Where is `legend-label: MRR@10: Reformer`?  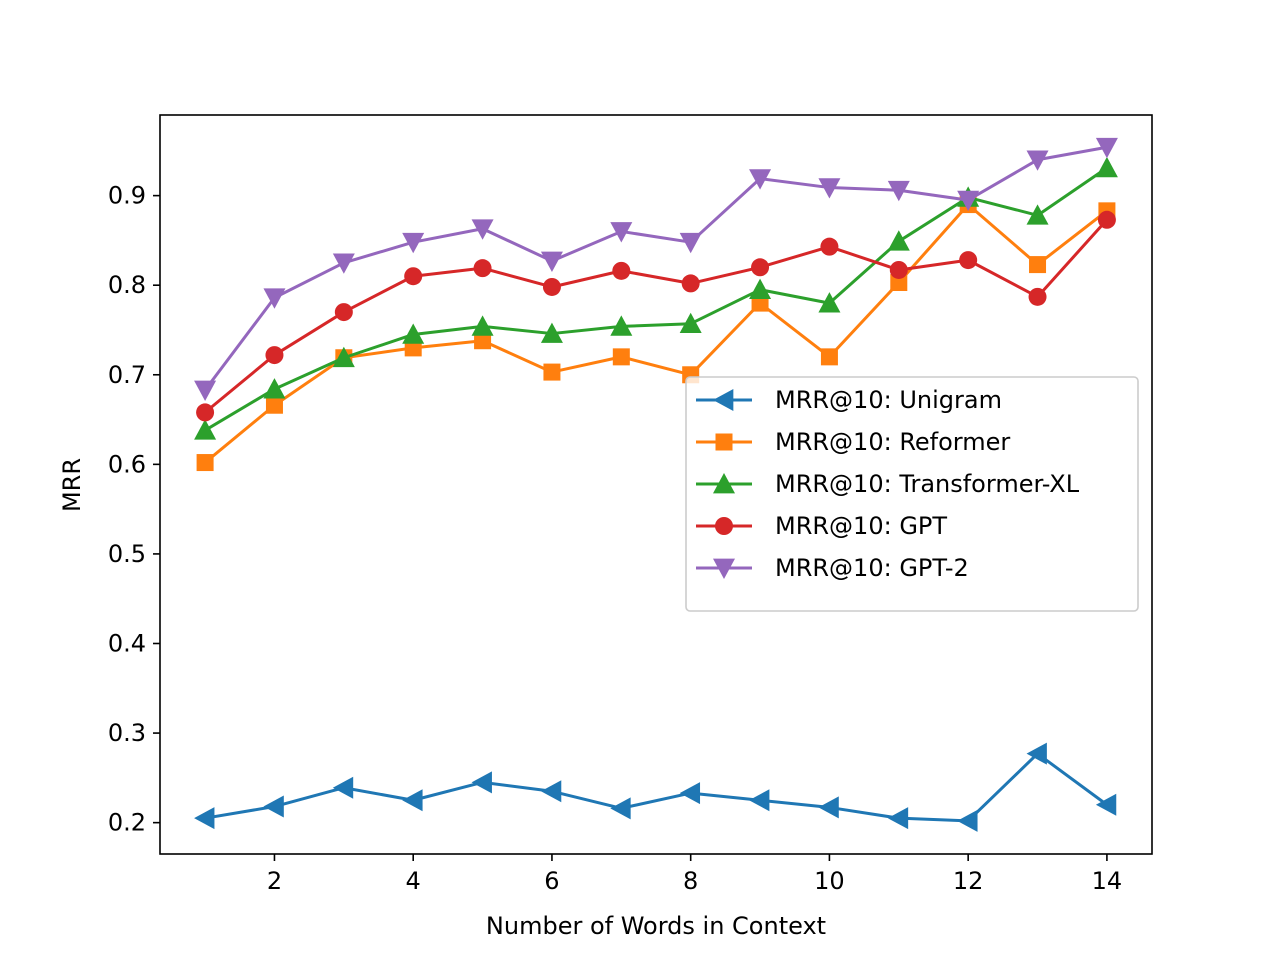
legend-label: MRR@10: Reformer is located at coordinates (892, 442).